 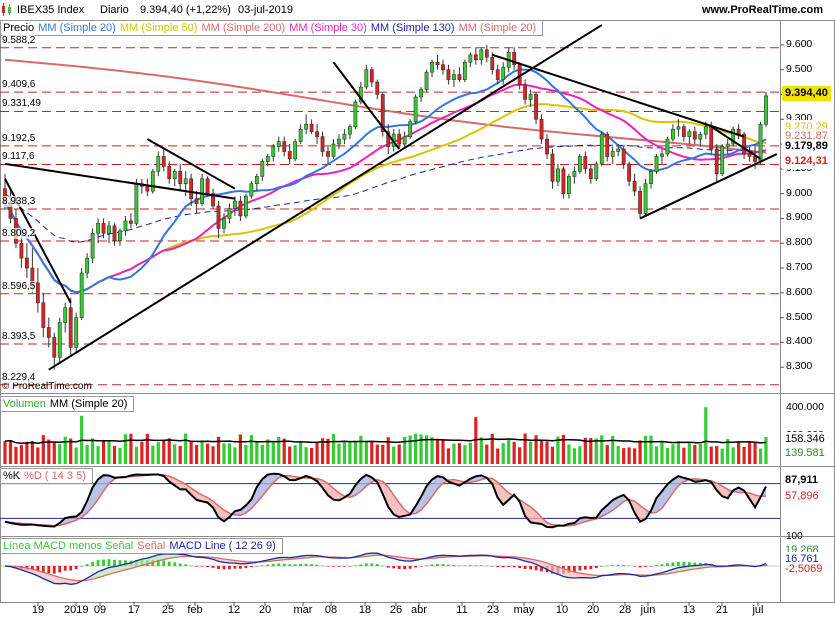 I want to click on ma200-line, so click(x=385, y=106).